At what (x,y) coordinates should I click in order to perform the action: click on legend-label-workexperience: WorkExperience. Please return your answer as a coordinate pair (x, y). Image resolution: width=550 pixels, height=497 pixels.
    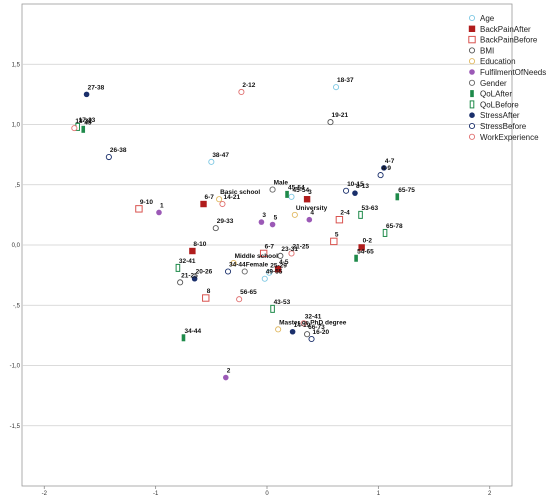
    Looking at the image, I should click on (509, 137).